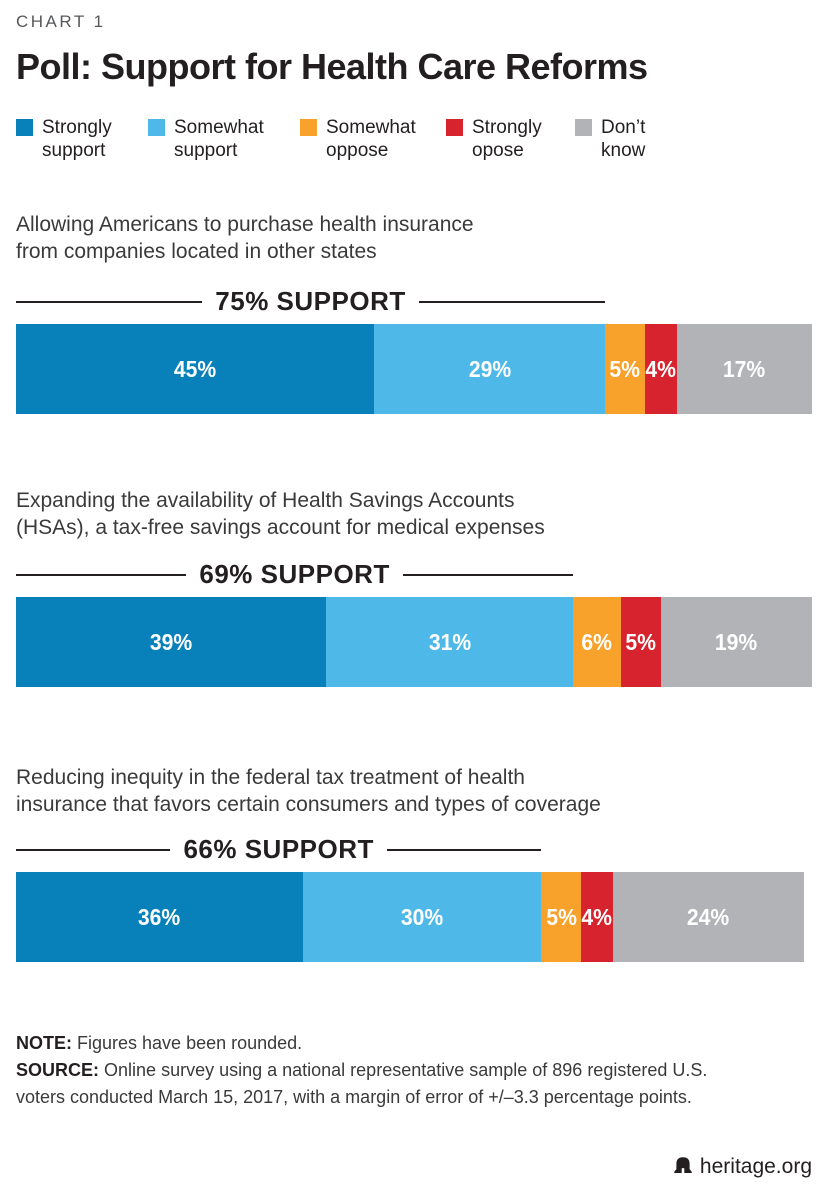  I want to click on support-label: 75% SUPPORT, so click(310, 301).